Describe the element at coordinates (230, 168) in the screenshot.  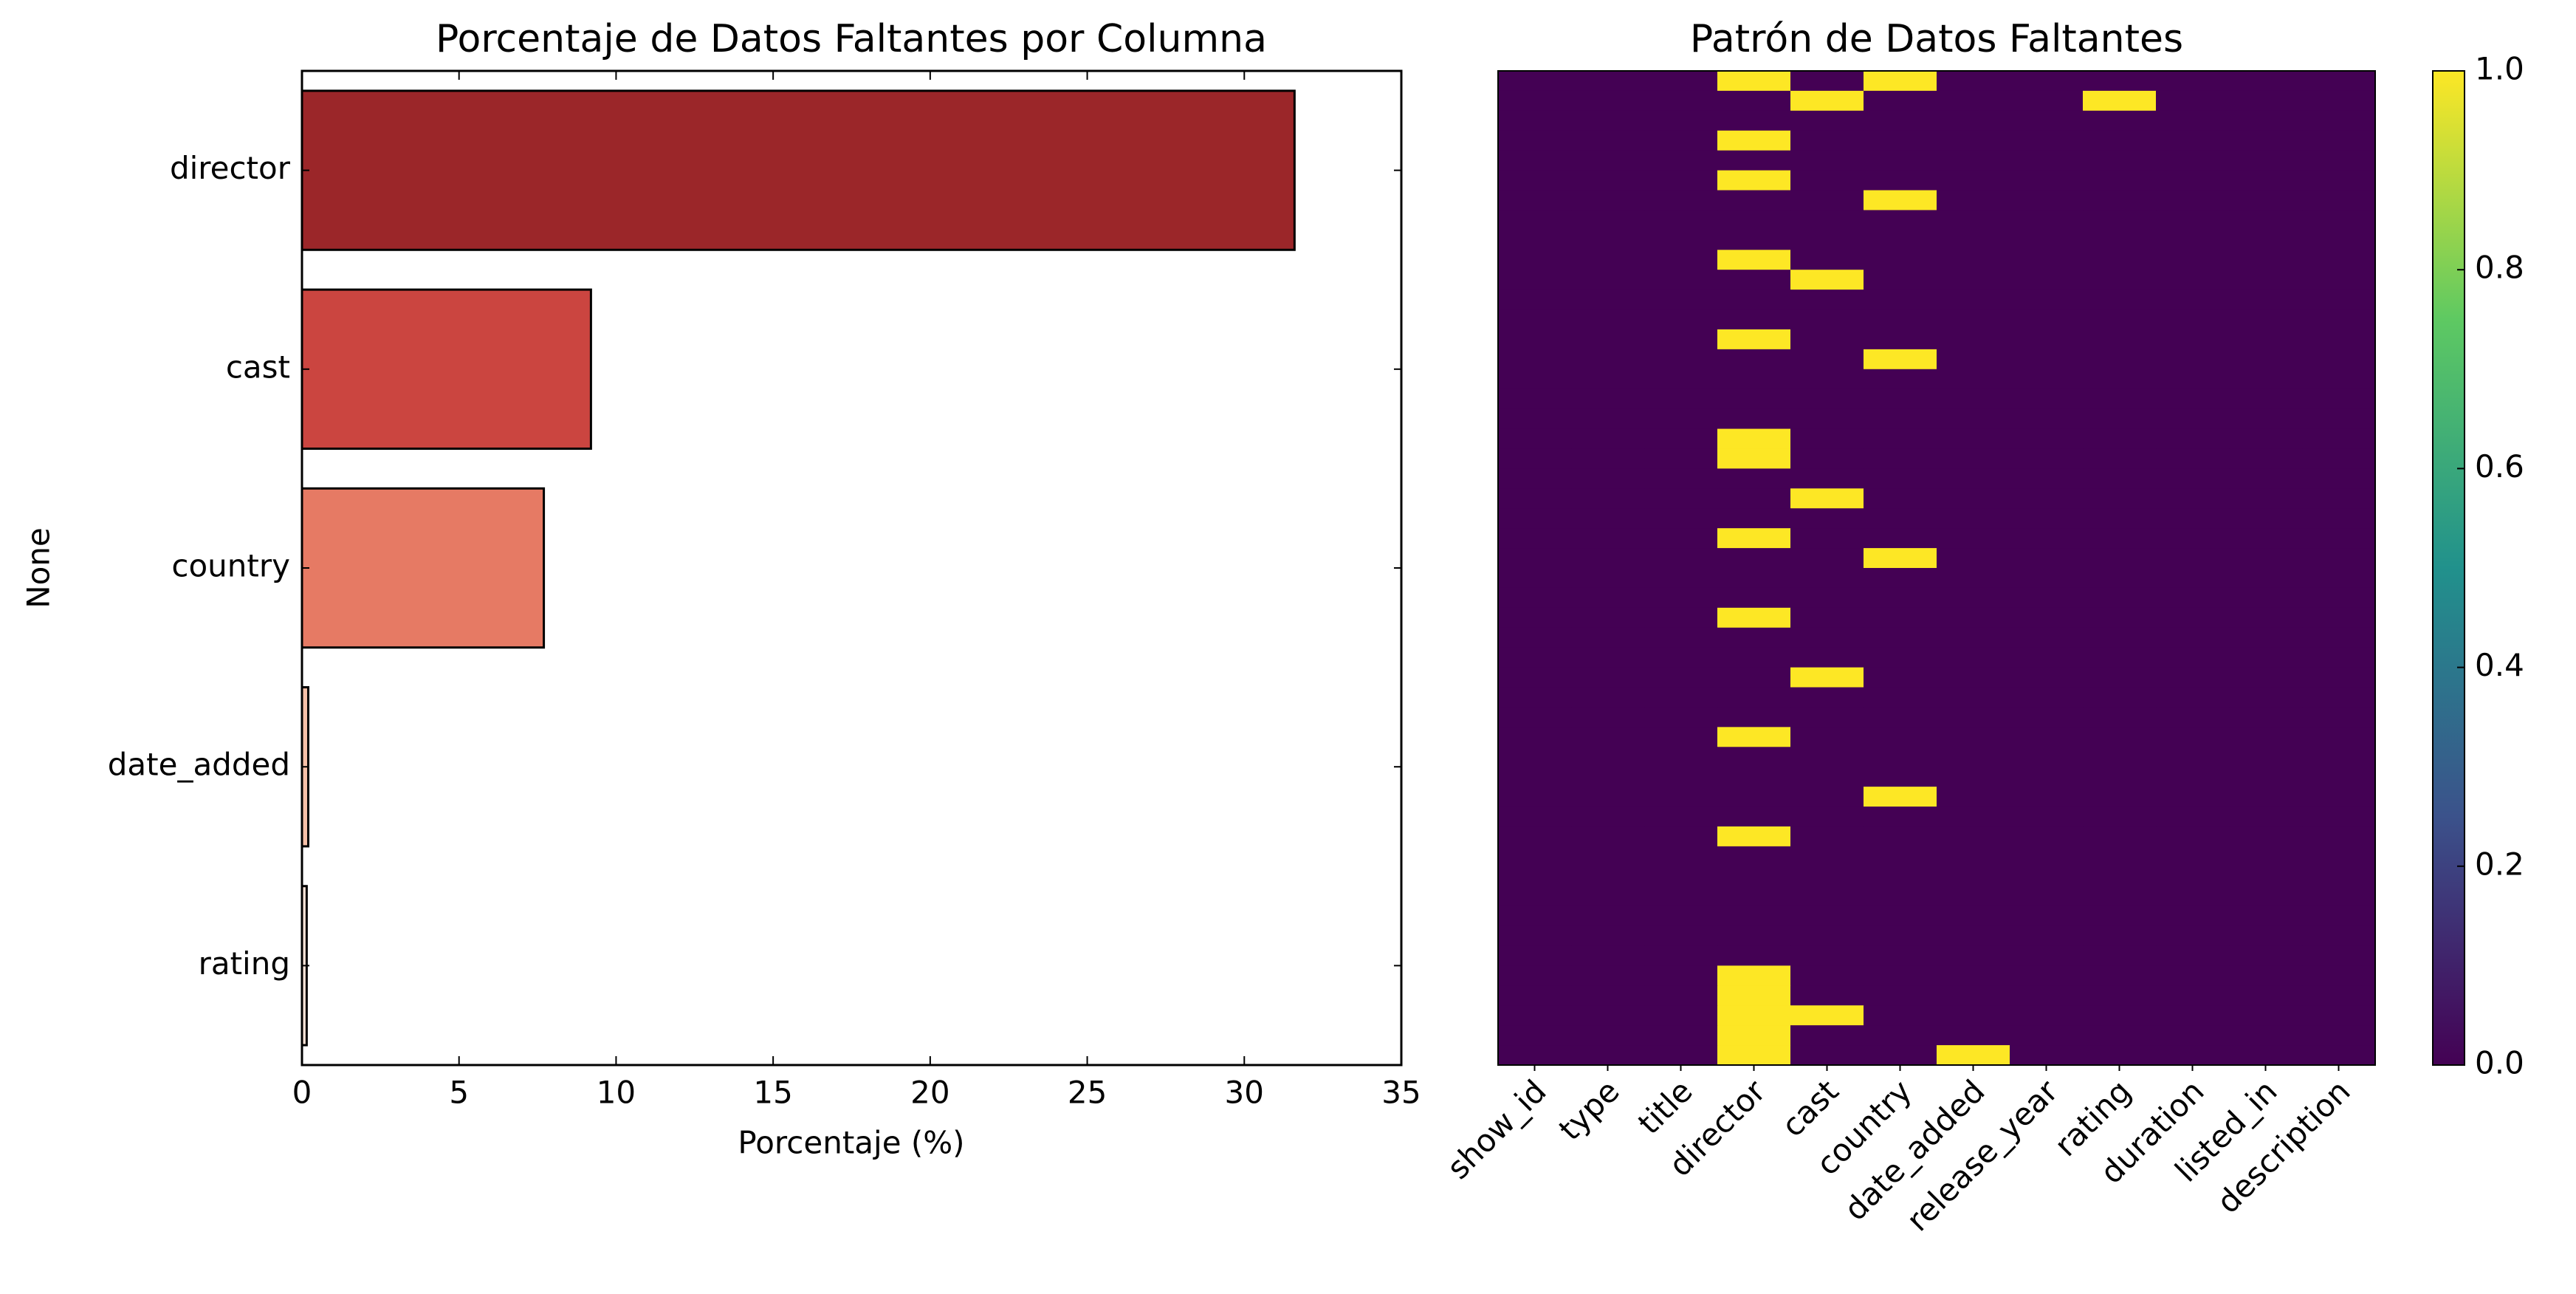
I see `y-tick-label: director` at that location.